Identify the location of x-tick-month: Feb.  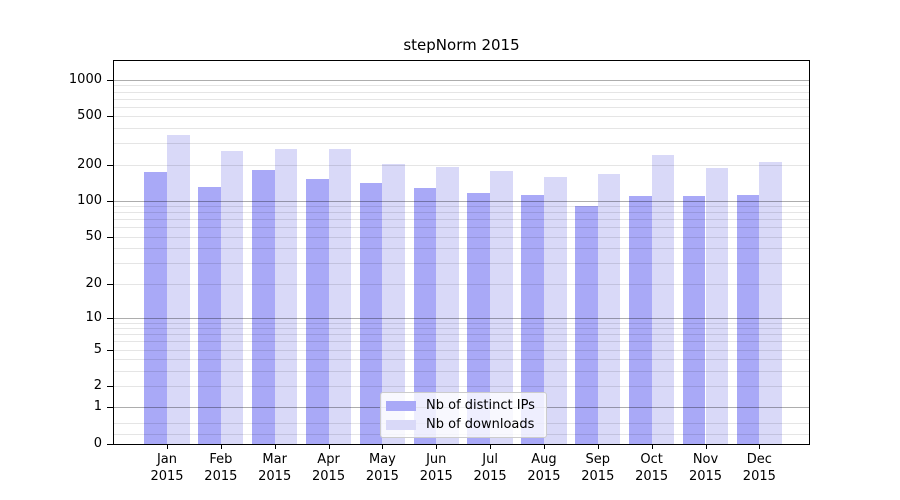
(221, 459).